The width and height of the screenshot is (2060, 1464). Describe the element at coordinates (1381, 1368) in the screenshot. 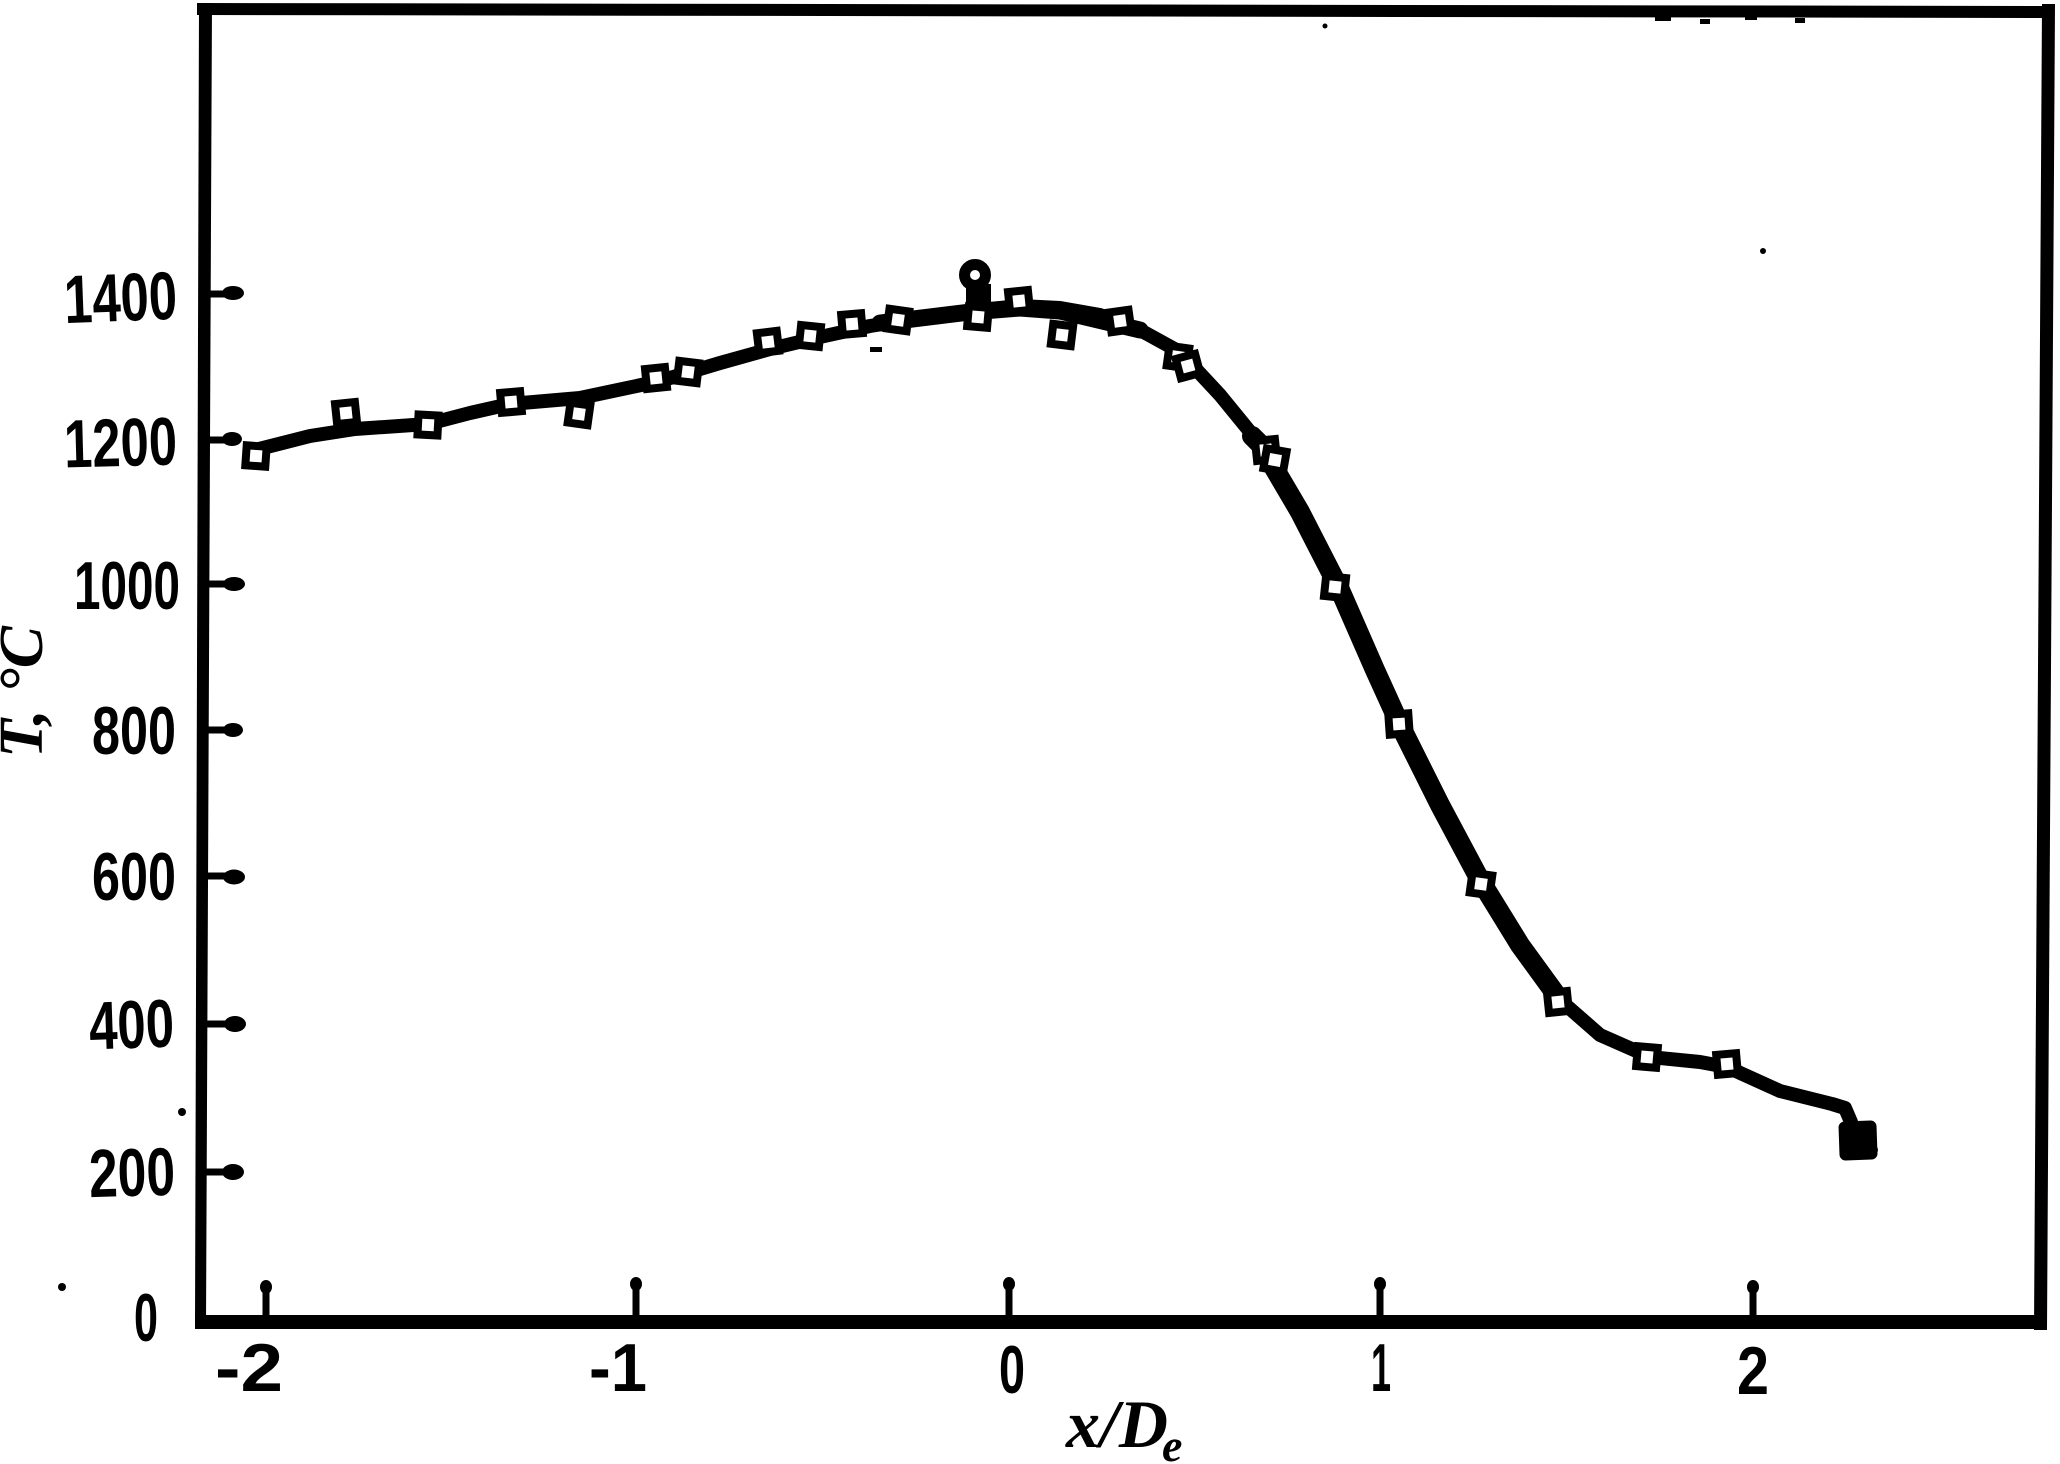

I see `svg-text: 1` at that location.